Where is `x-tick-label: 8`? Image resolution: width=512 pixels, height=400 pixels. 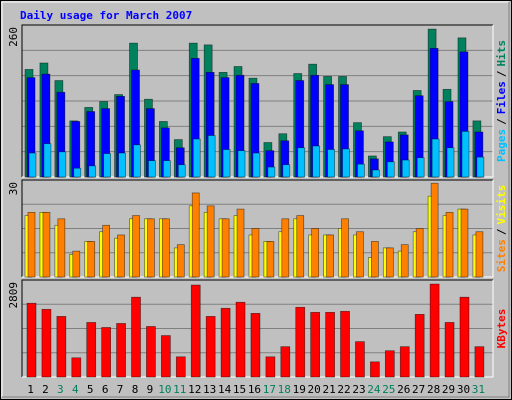 x-tick-label: 8 is located at coordinates (135, 389).